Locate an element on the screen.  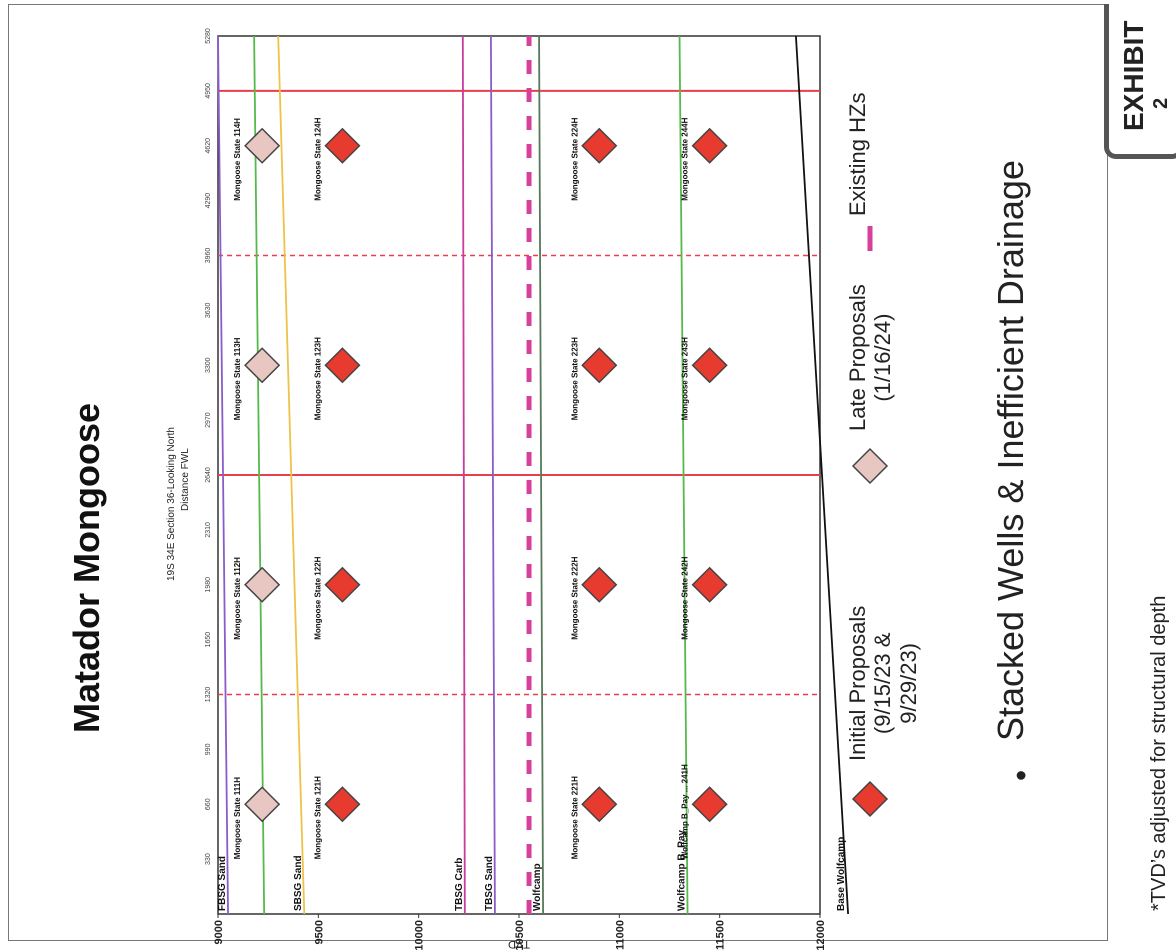
exhibit-label: EXHIBIT is located at coordinates (1133, 75).